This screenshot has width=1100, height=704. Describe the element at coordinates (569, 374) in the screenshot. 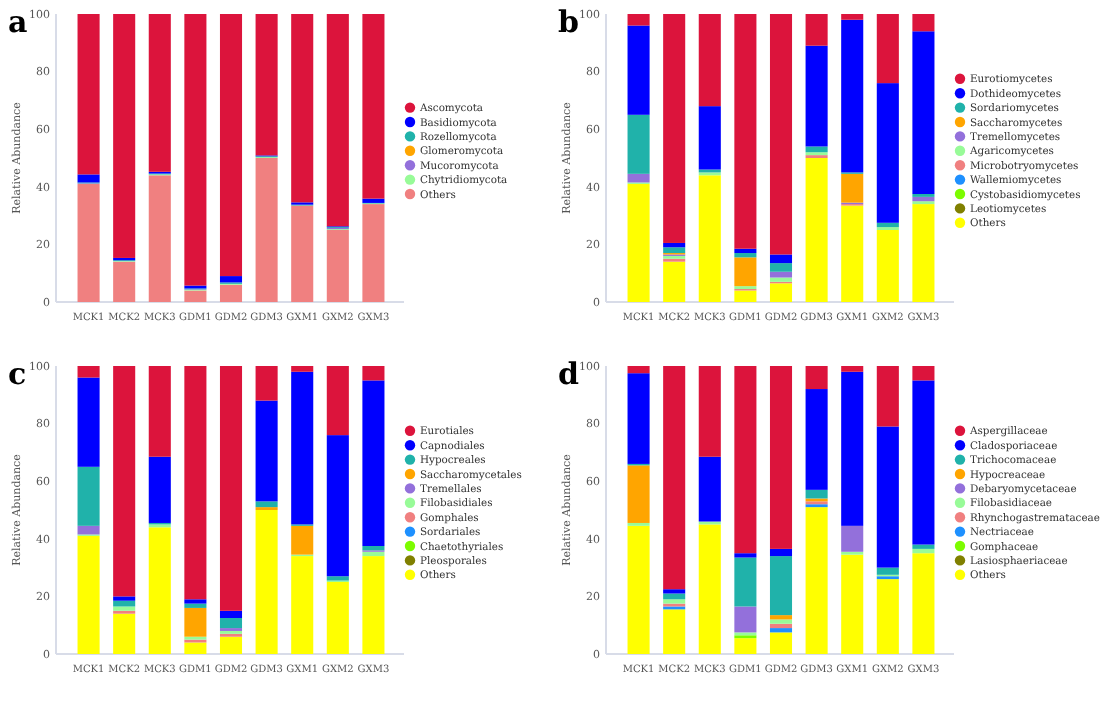

I see `chart-title: d` at that location.